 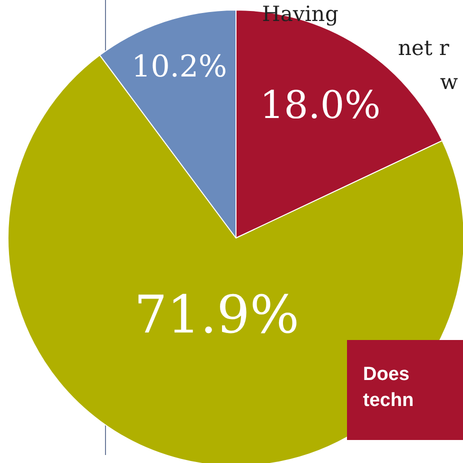 What do you see at coordinates (405, 390) in the screenshot?
I see `text: Does techn` at bounding box center [405, 390].